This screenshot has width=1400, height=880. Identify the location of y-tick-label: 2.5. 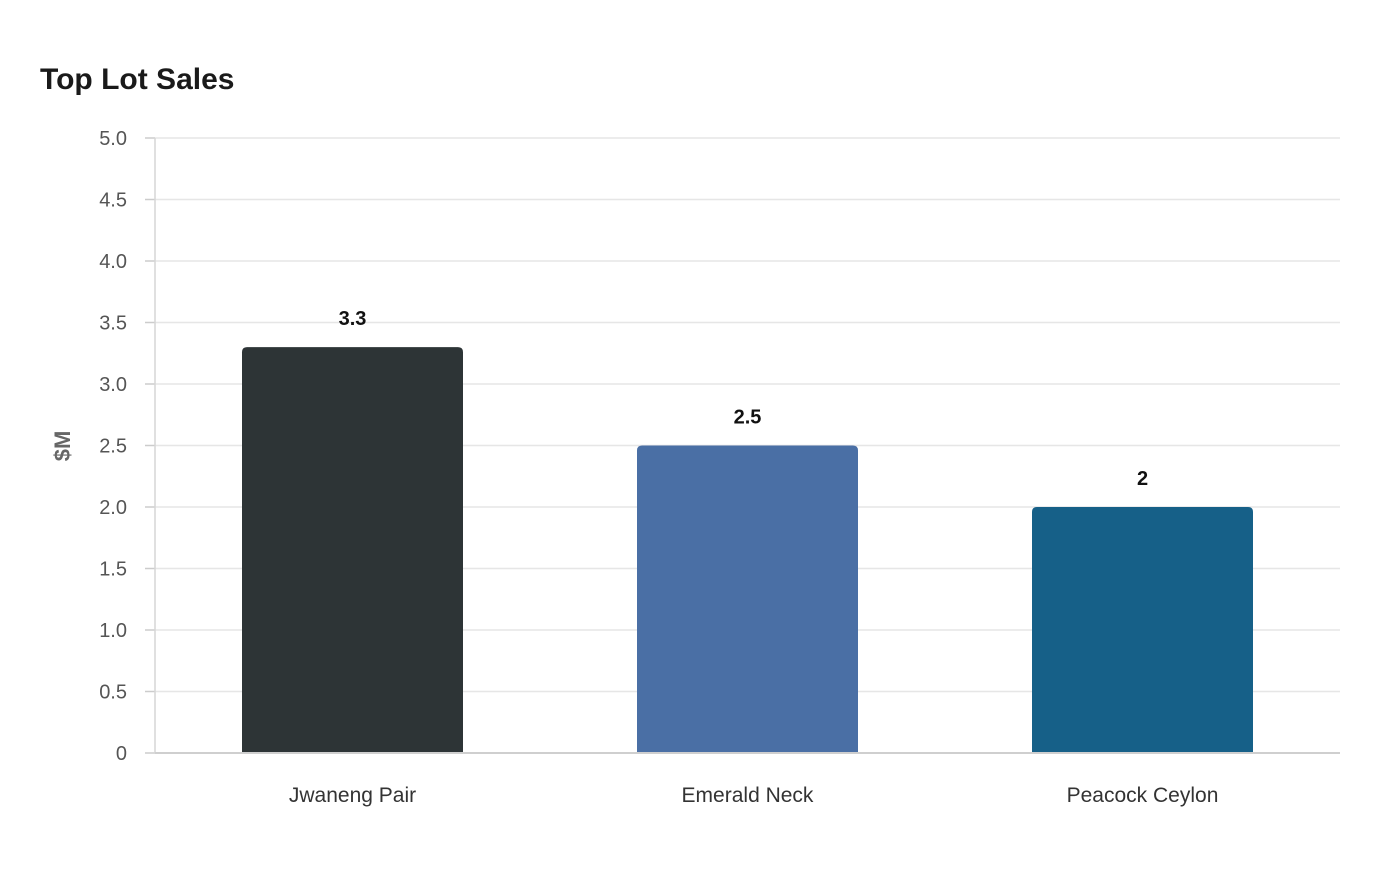
(113, 447).